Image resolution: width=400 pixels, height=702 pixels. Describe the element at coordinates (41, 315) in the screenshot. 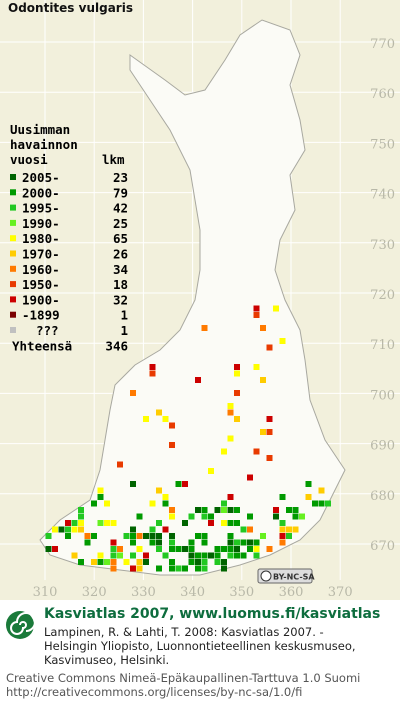

I see `legend-label: -1899` at that location.